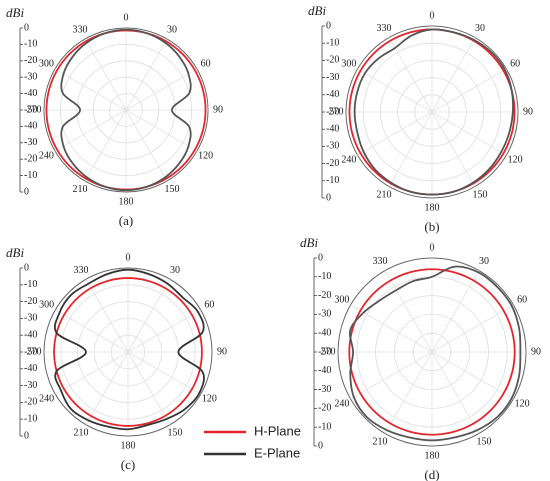  What do you see at coordinates (277, 452) in the screenshot?
I see `legend-label: E-Plane` at bounding box center [277, 452].